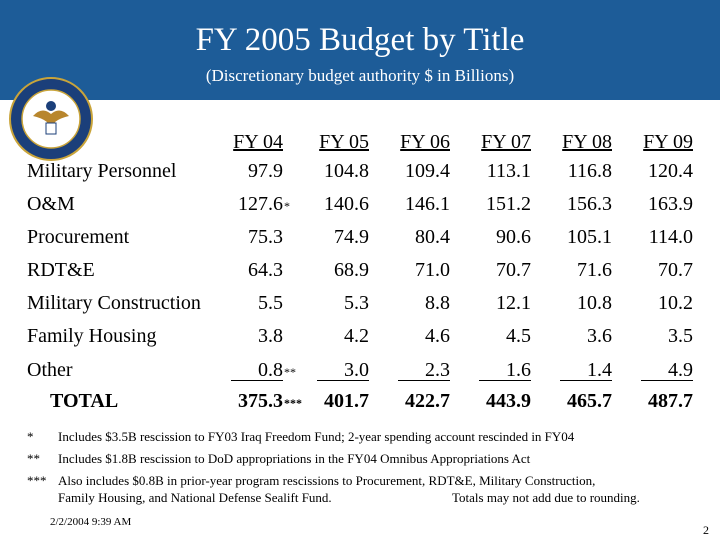  Describe the element at coordinates (356, 303) in the screenshot. I see `cell-value: 5.3` at that location.